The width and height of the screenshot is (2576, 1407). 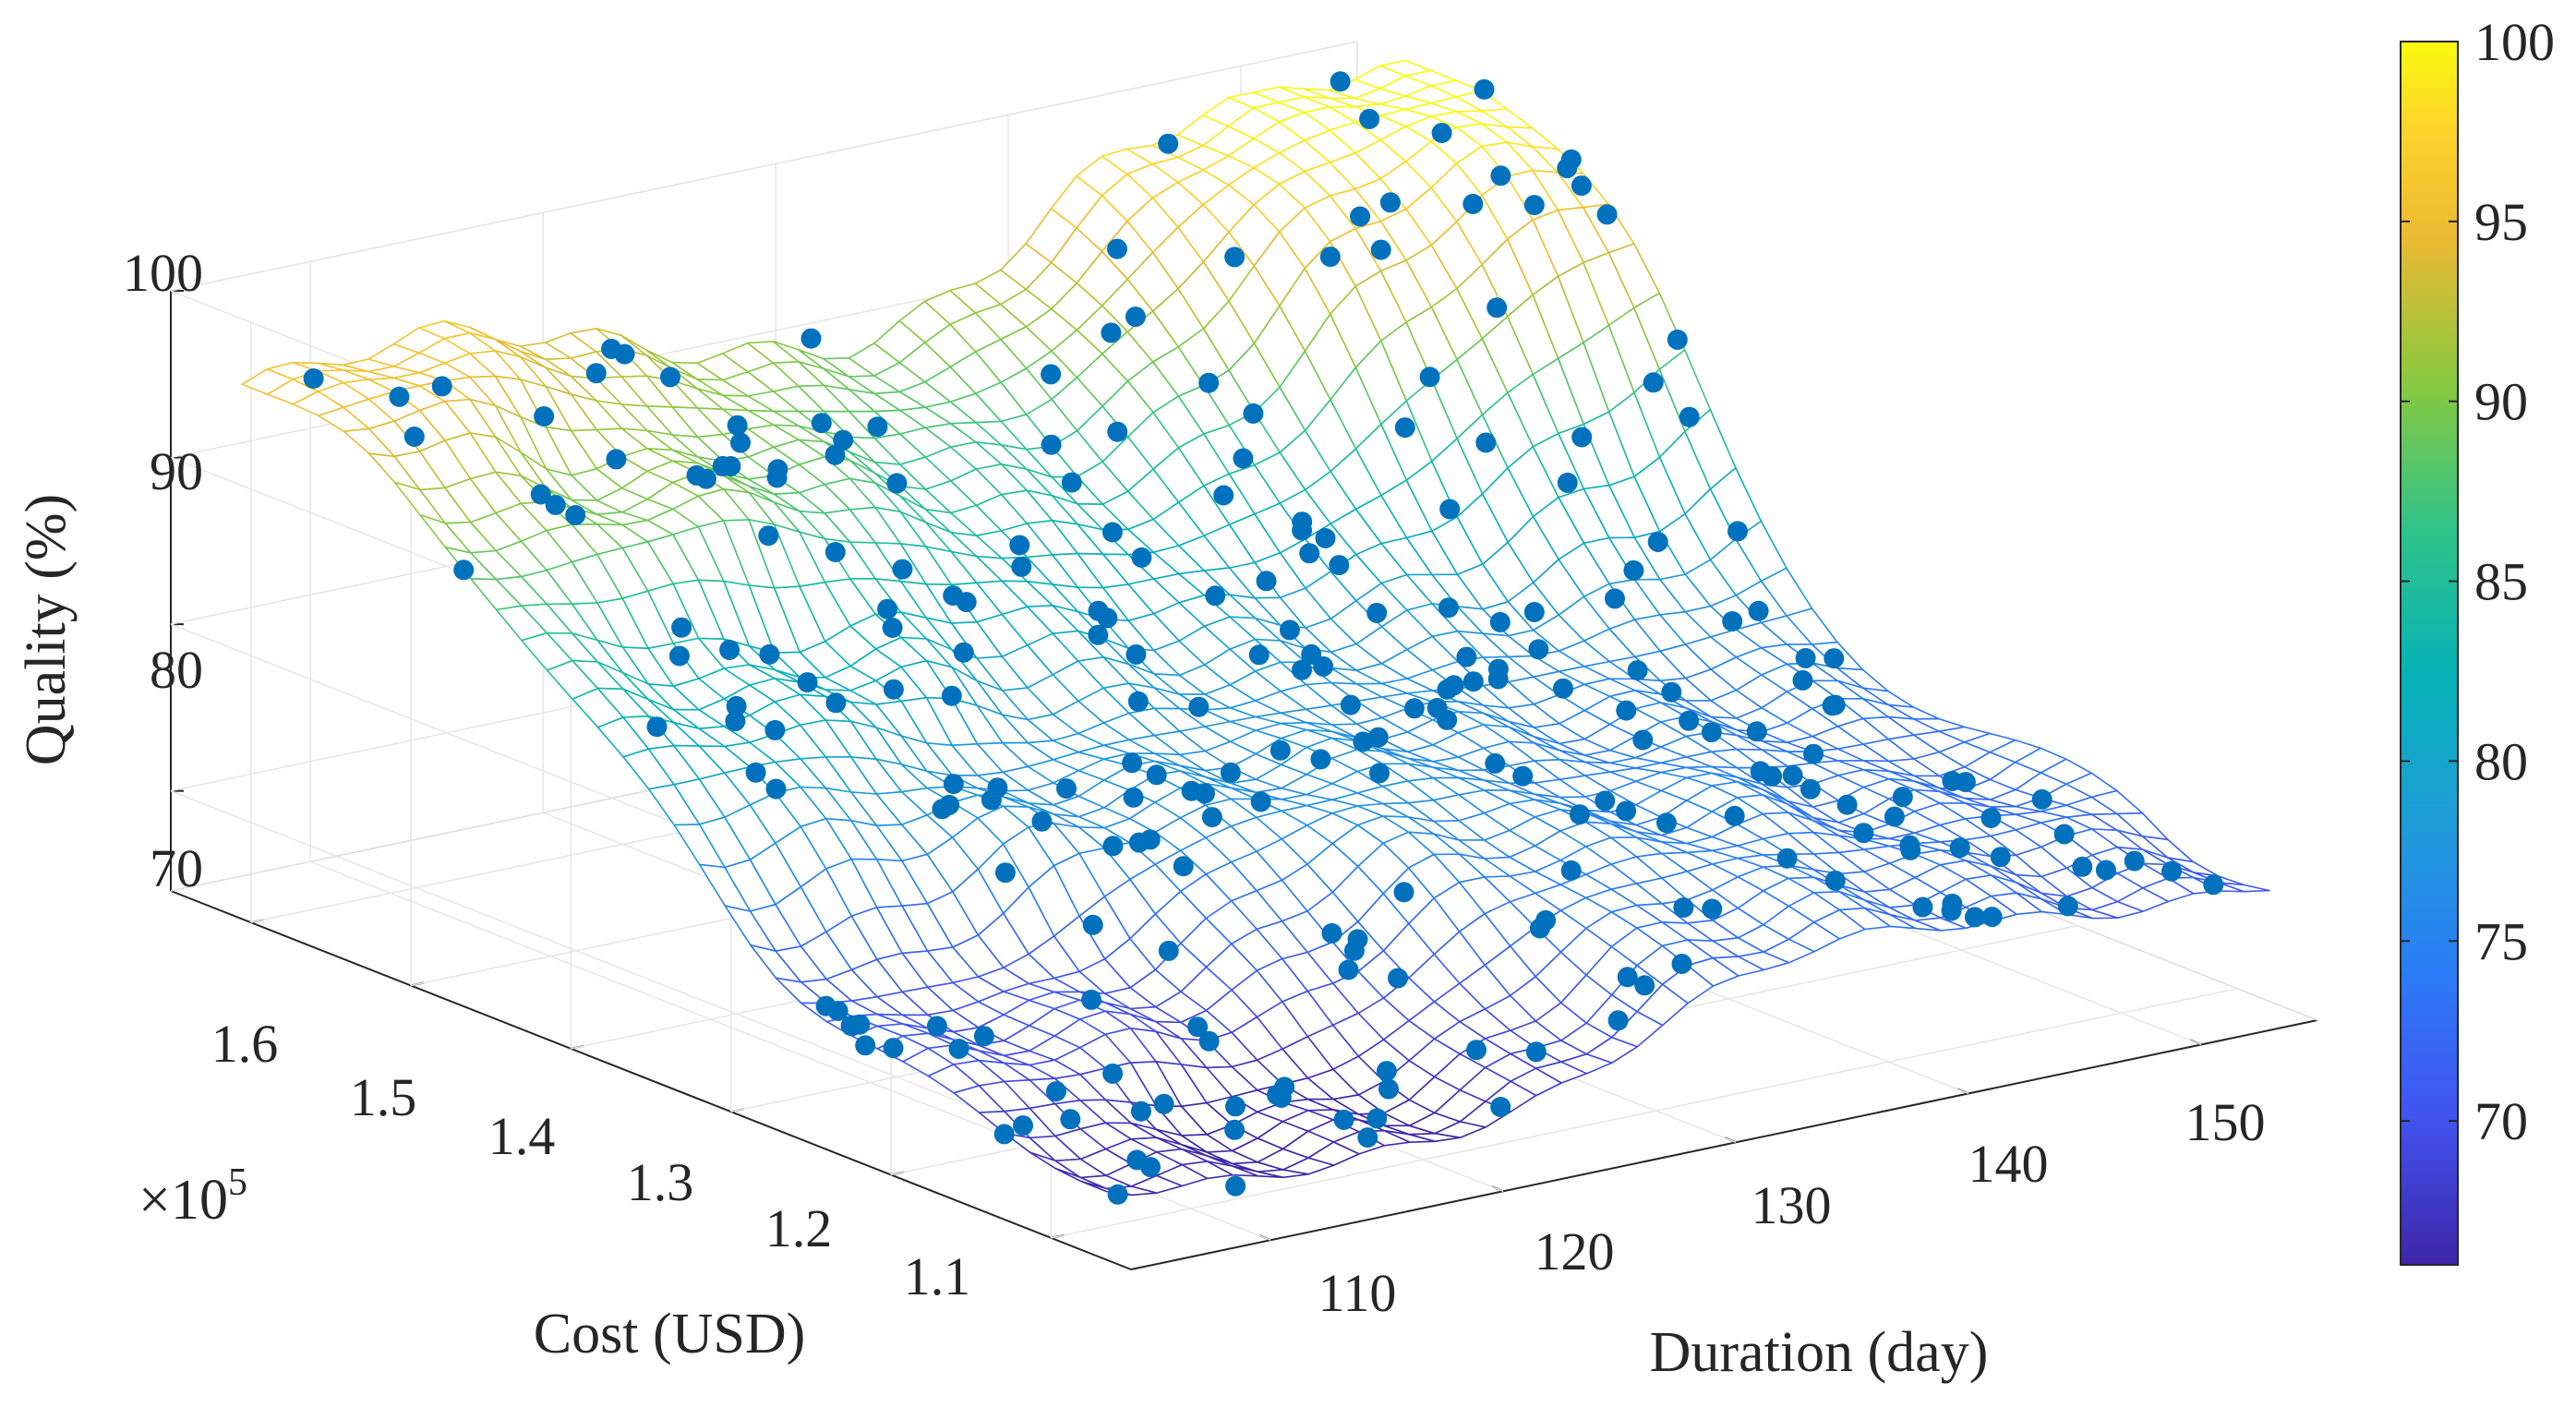 I want to click on surface-cell, so click(x=2244, y=887).